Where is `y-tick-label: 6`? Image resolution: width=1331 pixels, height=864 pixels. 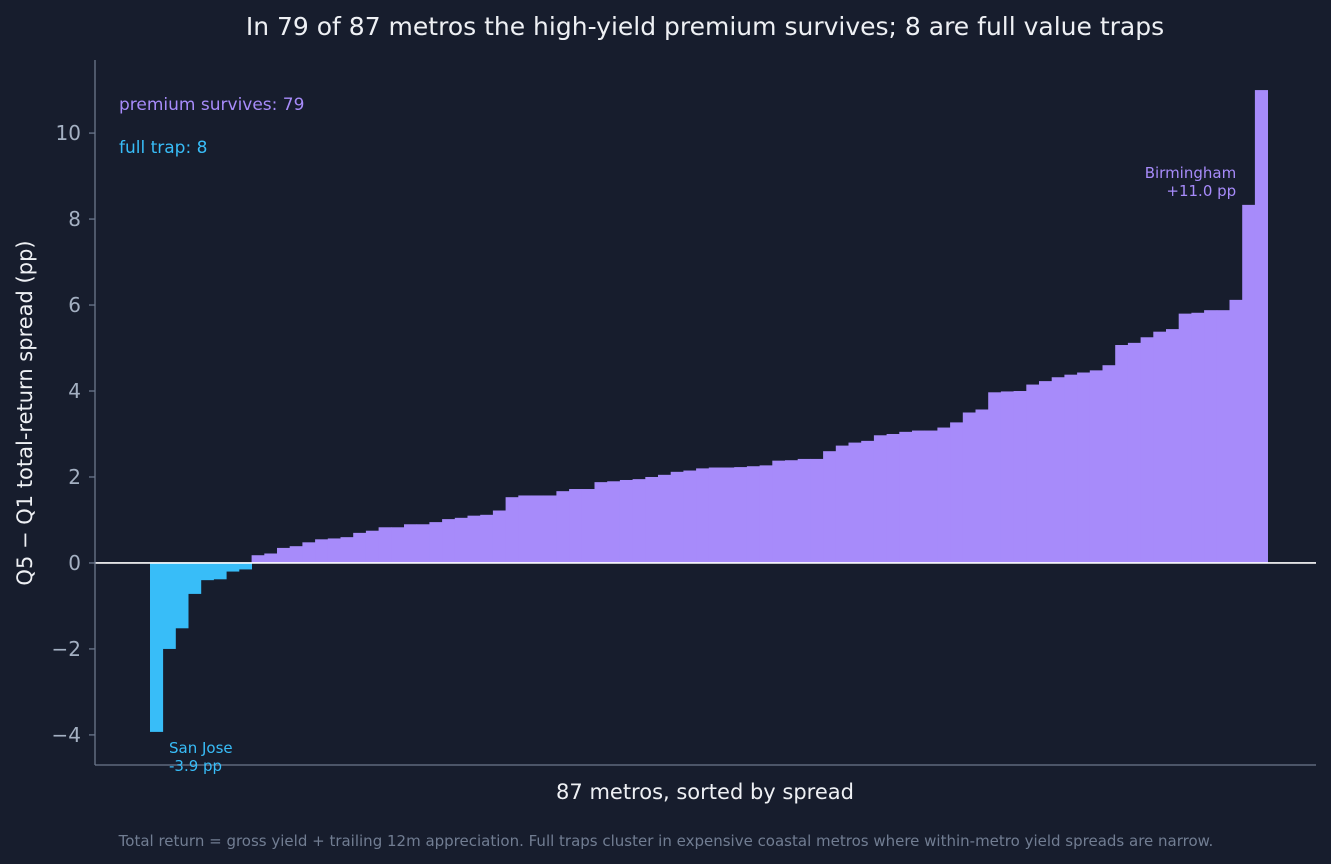 y-tick-label: 6 is located at coordinates (74, 305).